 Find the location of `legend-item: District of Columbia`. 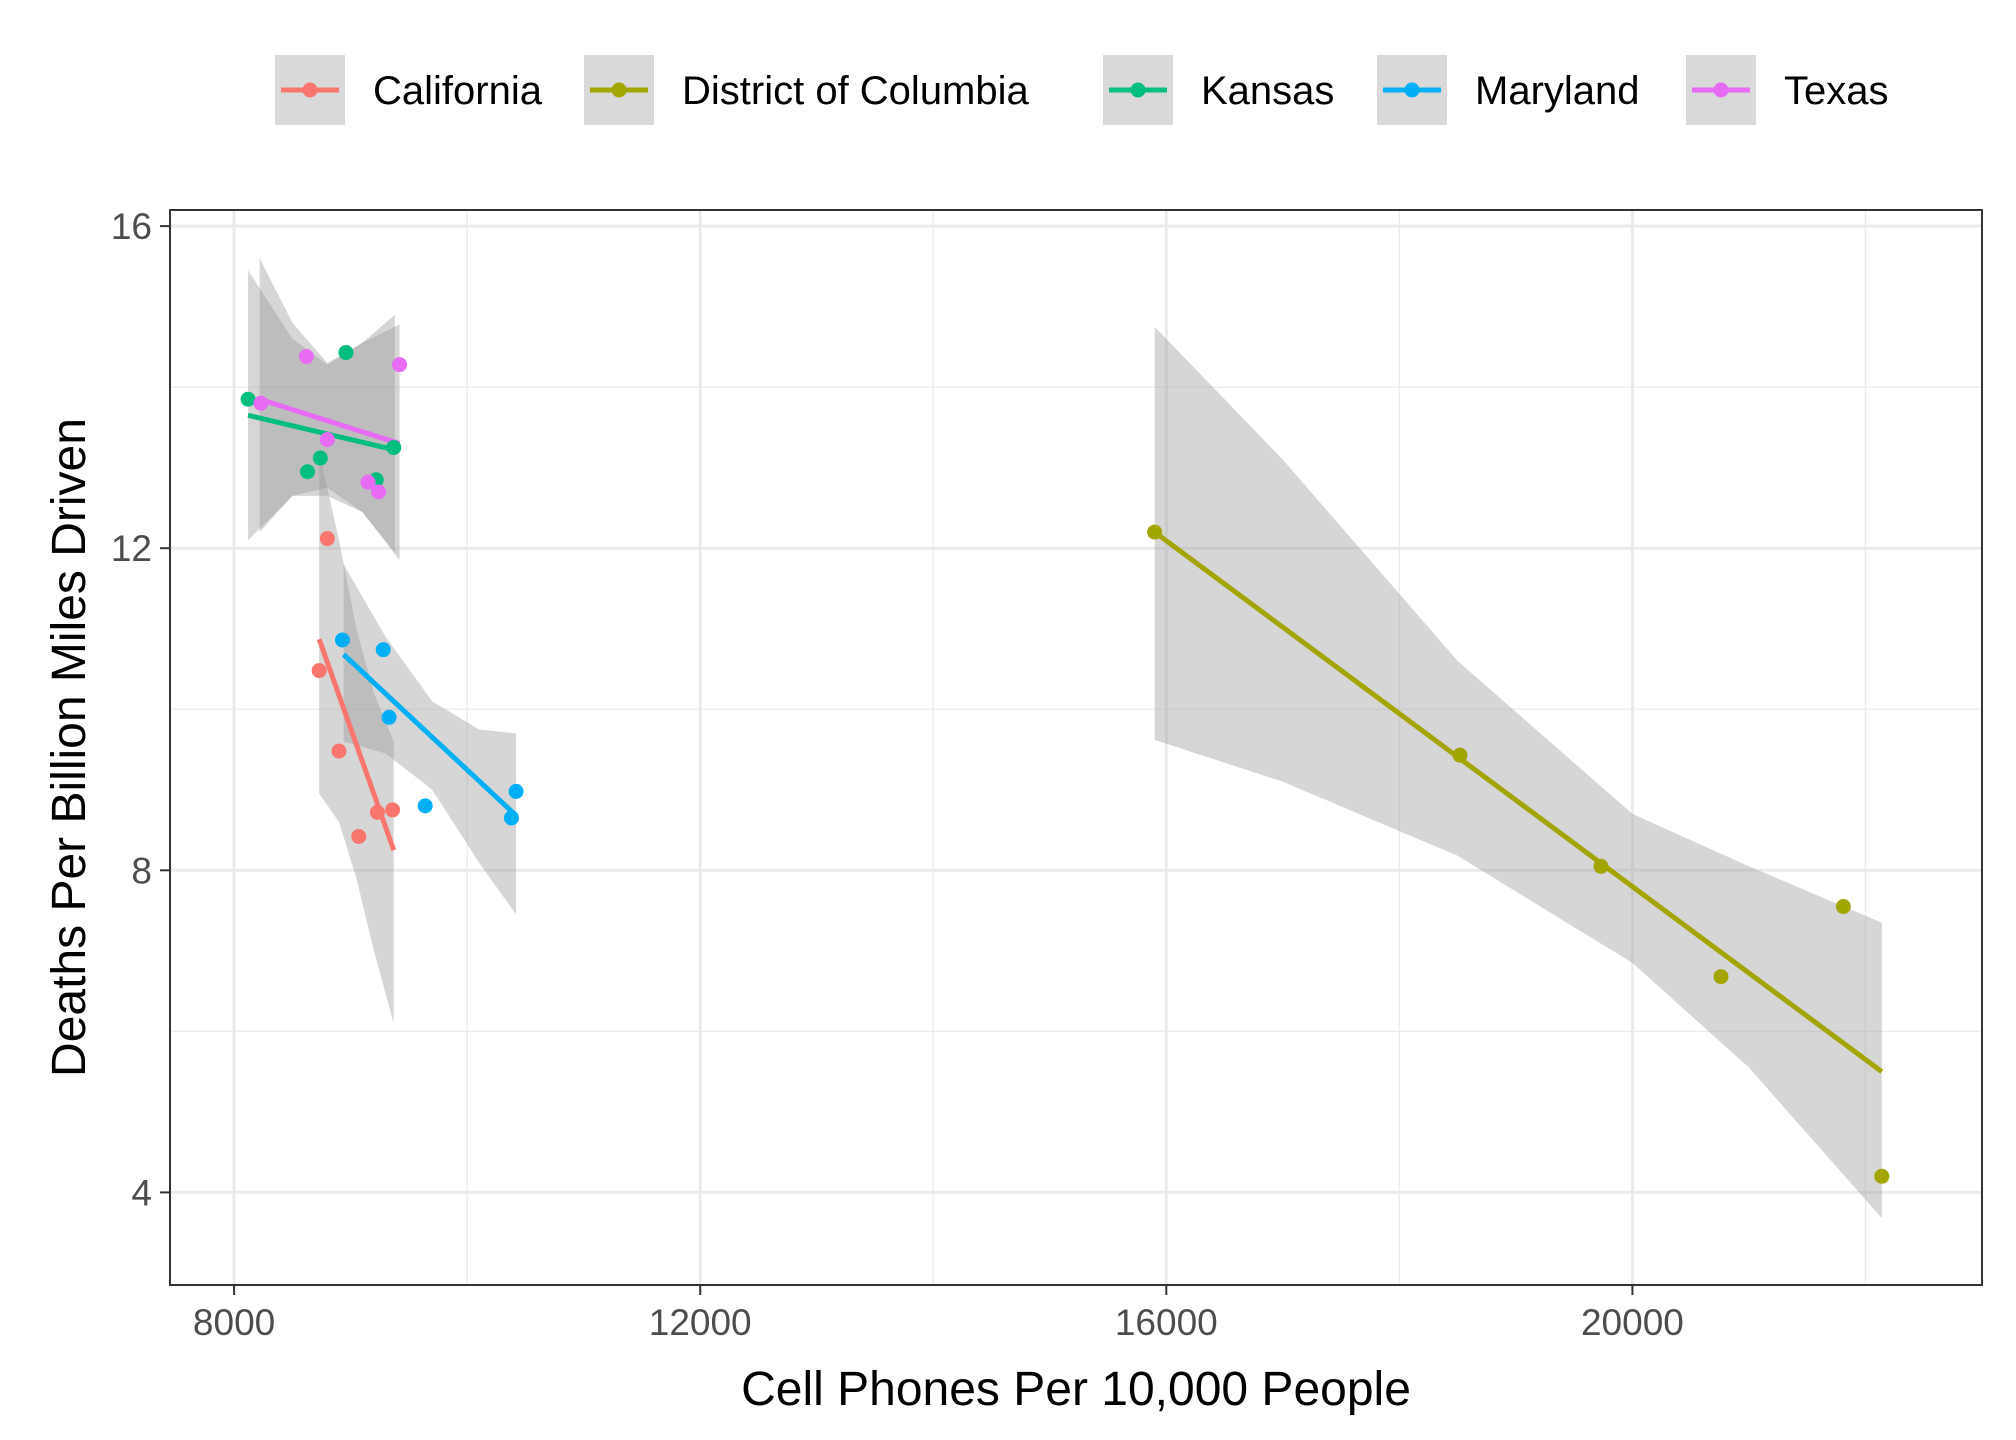

legend-item: District of Columbia is located at coordinates (807, 90).